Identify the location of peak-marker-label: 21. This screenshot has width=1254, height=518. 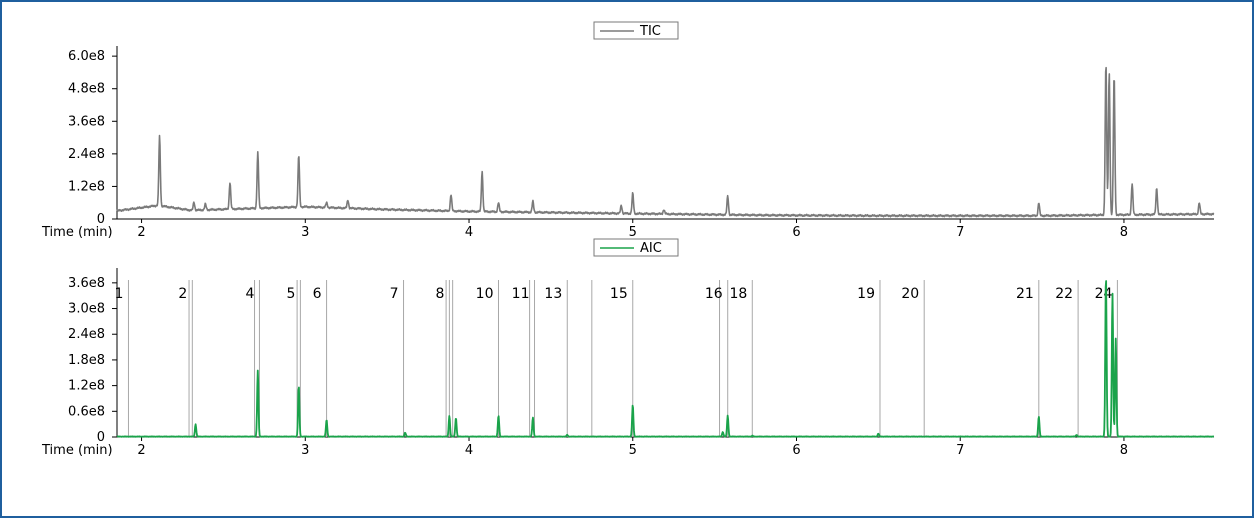
(1025, 294).